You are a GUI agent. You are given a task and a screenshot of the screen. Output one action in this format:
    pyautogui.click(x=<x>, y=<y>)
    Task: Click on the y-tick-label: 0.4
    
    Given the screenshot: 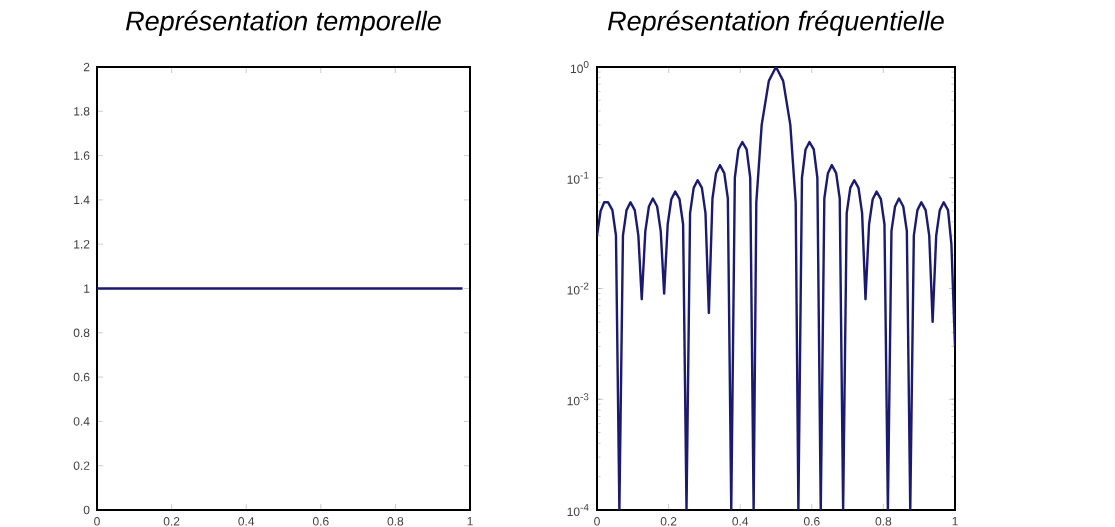 What is the action you would take?
    pyautogui.click(x=81, y=421)
    